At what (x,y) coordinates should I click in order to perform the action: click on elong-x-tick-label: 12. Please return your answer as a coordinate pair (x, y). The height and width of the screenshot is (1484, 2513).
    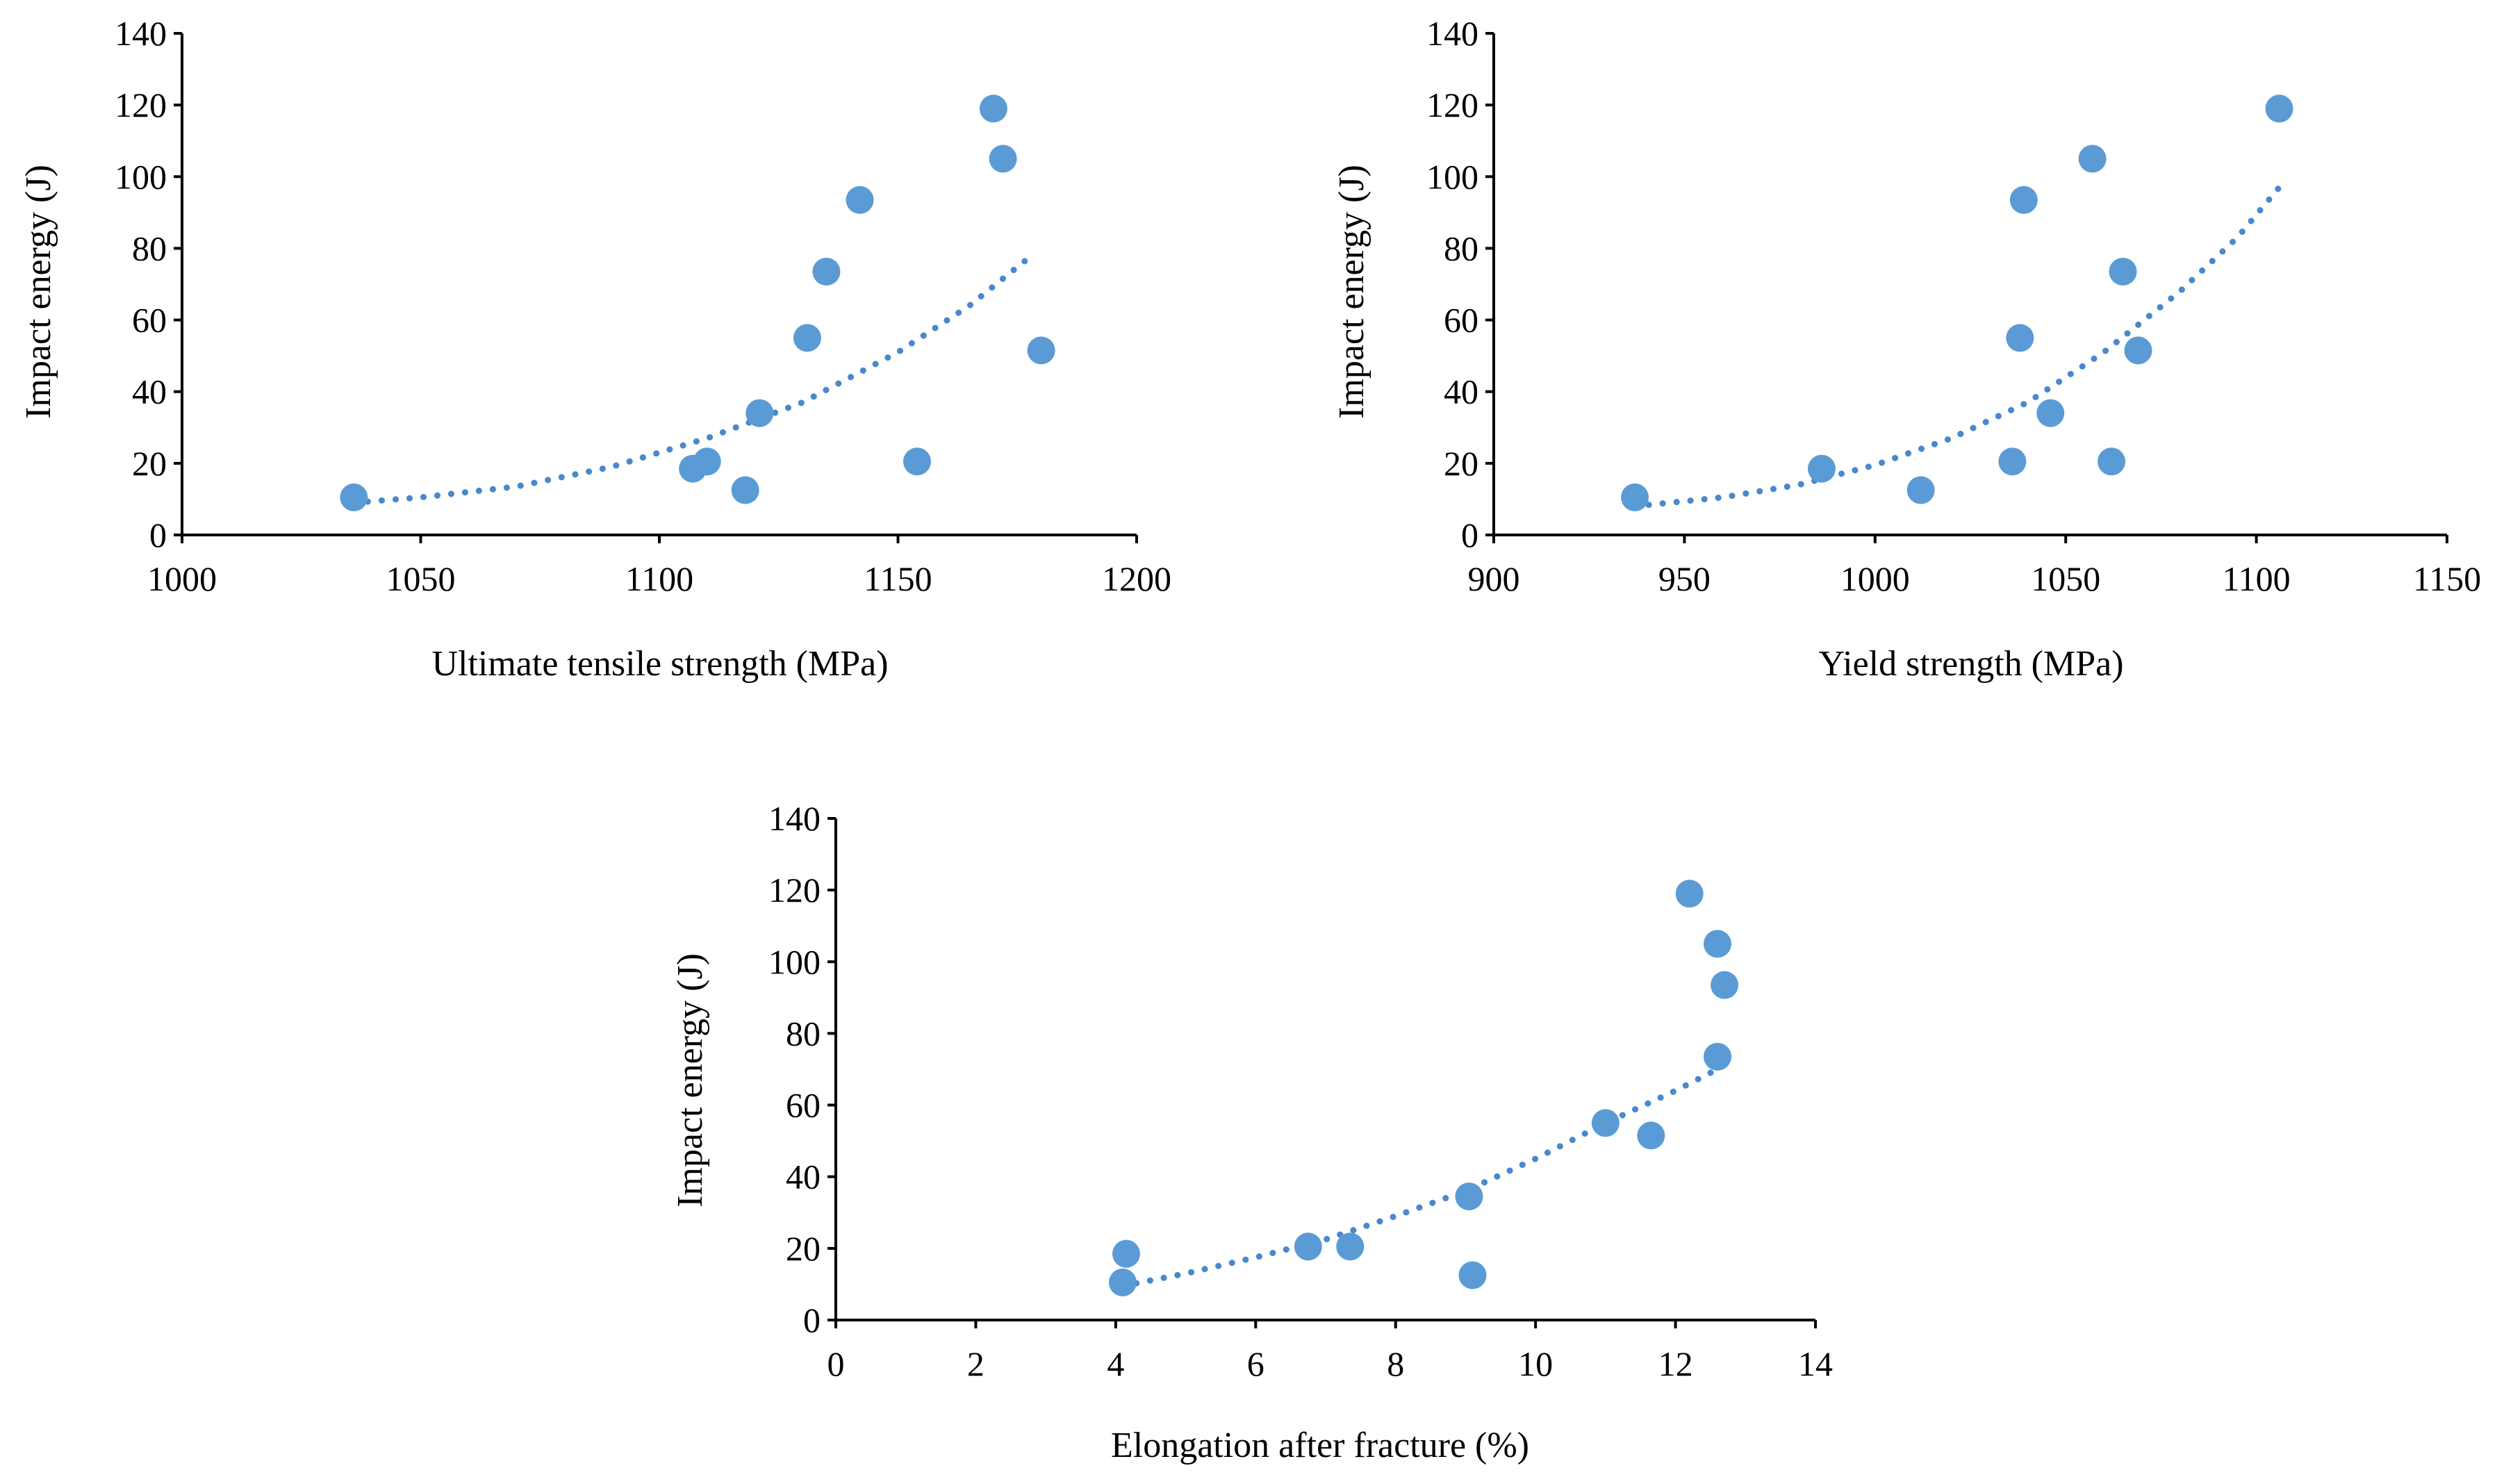
    Looking at the image, I should click on (1675, 1364).